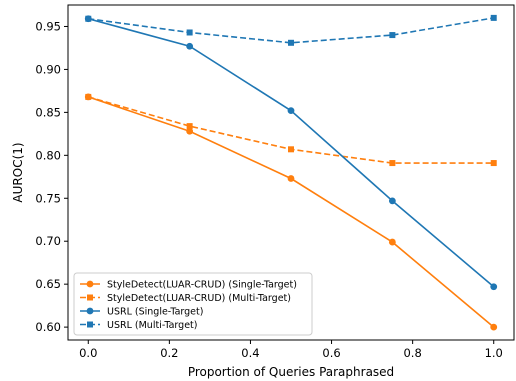 This screenshot has width=516, height=381. Describe the element at coordinates (291, 350) in the screenshot. I see `x-axis: 0.0 0.2 0.4 0.6 0.8 1.0` at that location.